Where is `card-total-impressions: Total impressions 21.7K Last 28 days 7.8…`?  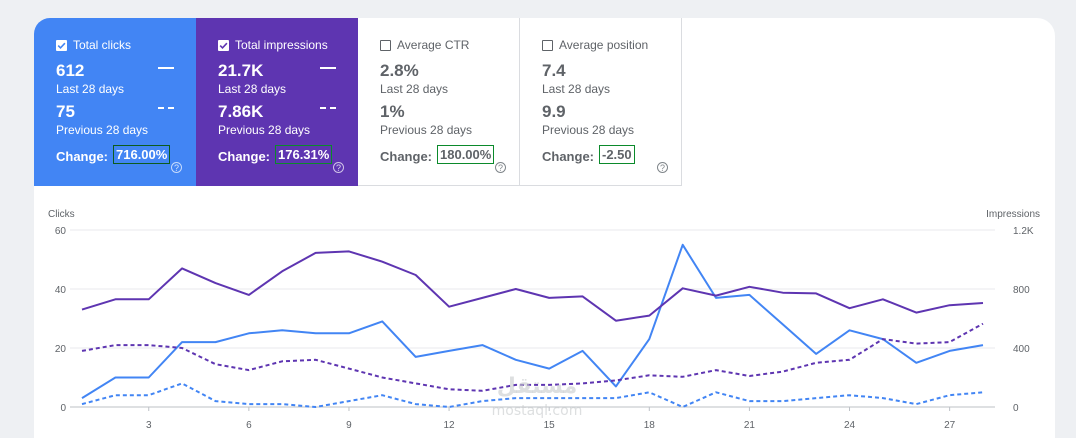 card-total-impressions: Total impressions 21.7K Last 28 days 7.8… is located at coordinates (277, 102).